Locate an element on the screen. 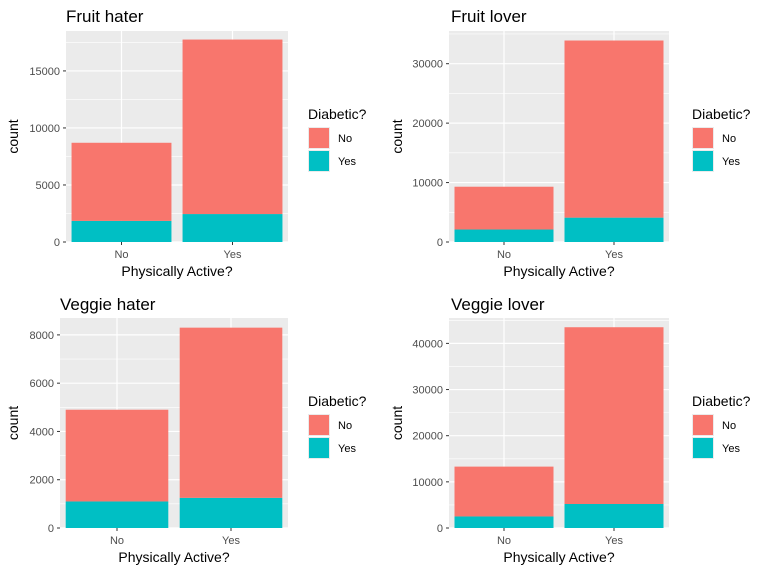 This screenshot has height=581, width=768. y-tick-label: 5000 is located at coordinates (48, 186).